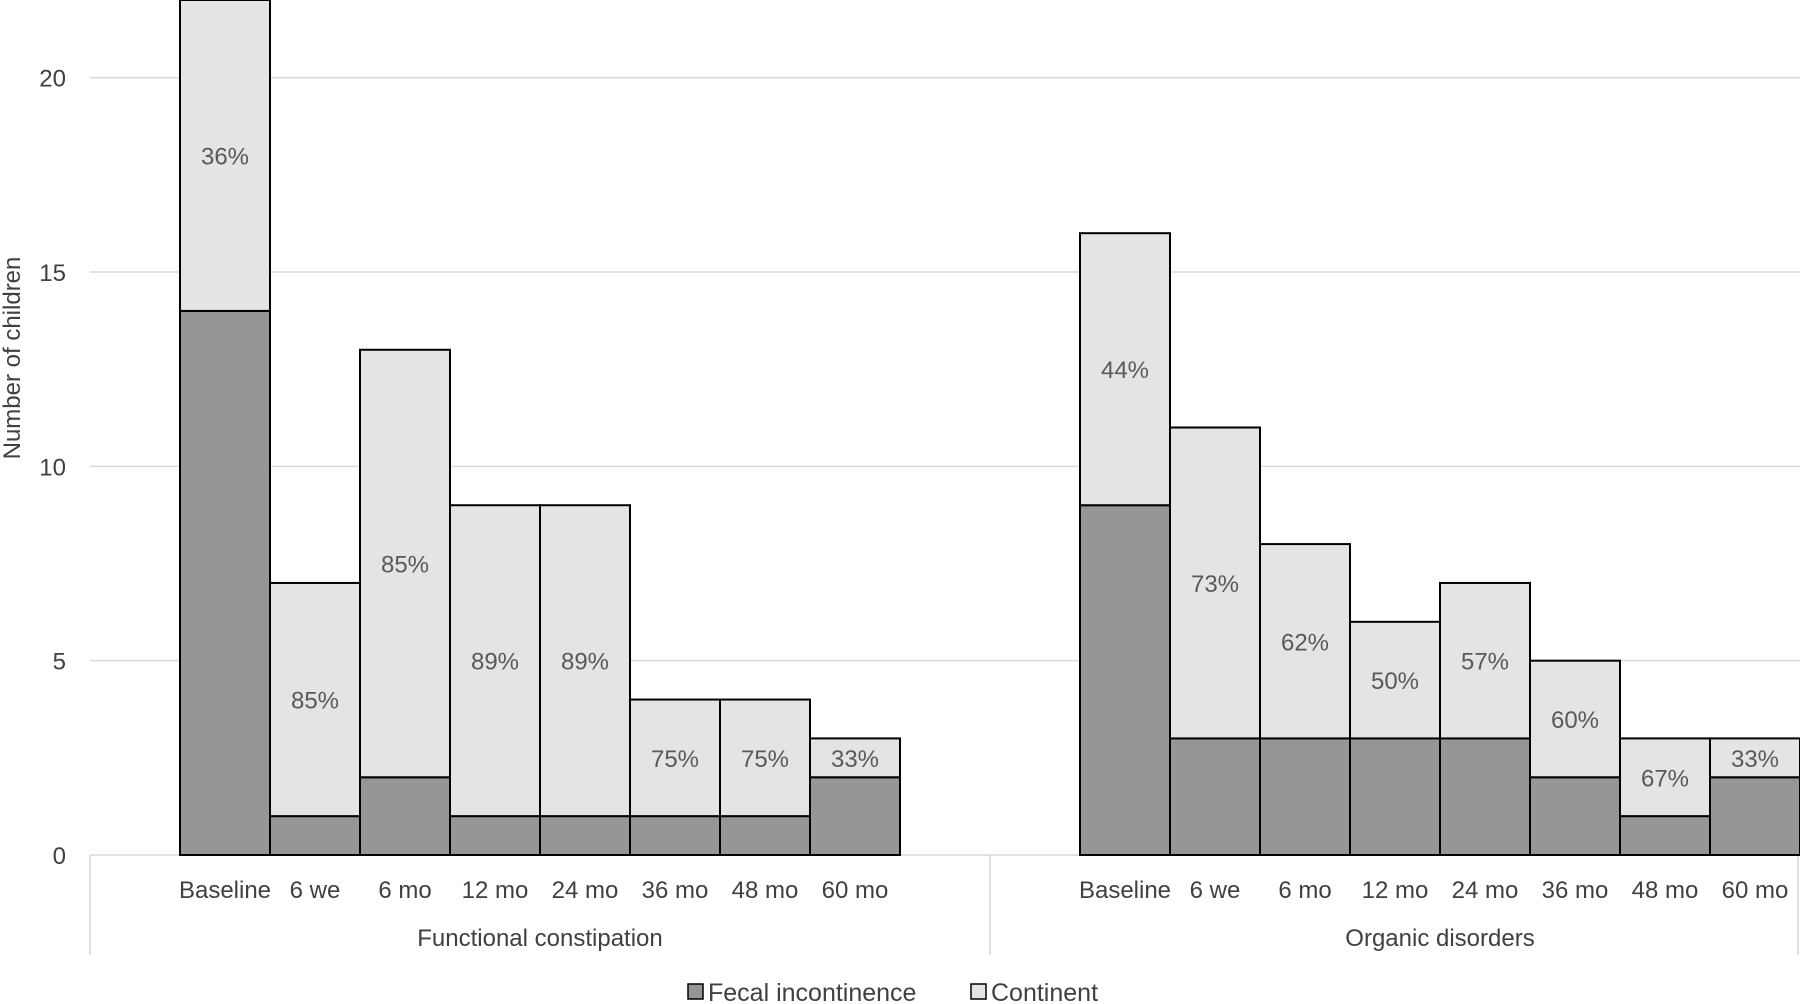 This screenshot has width=1800, height=1004. I want to click on y-tick-label: 0, so click(59, 856).